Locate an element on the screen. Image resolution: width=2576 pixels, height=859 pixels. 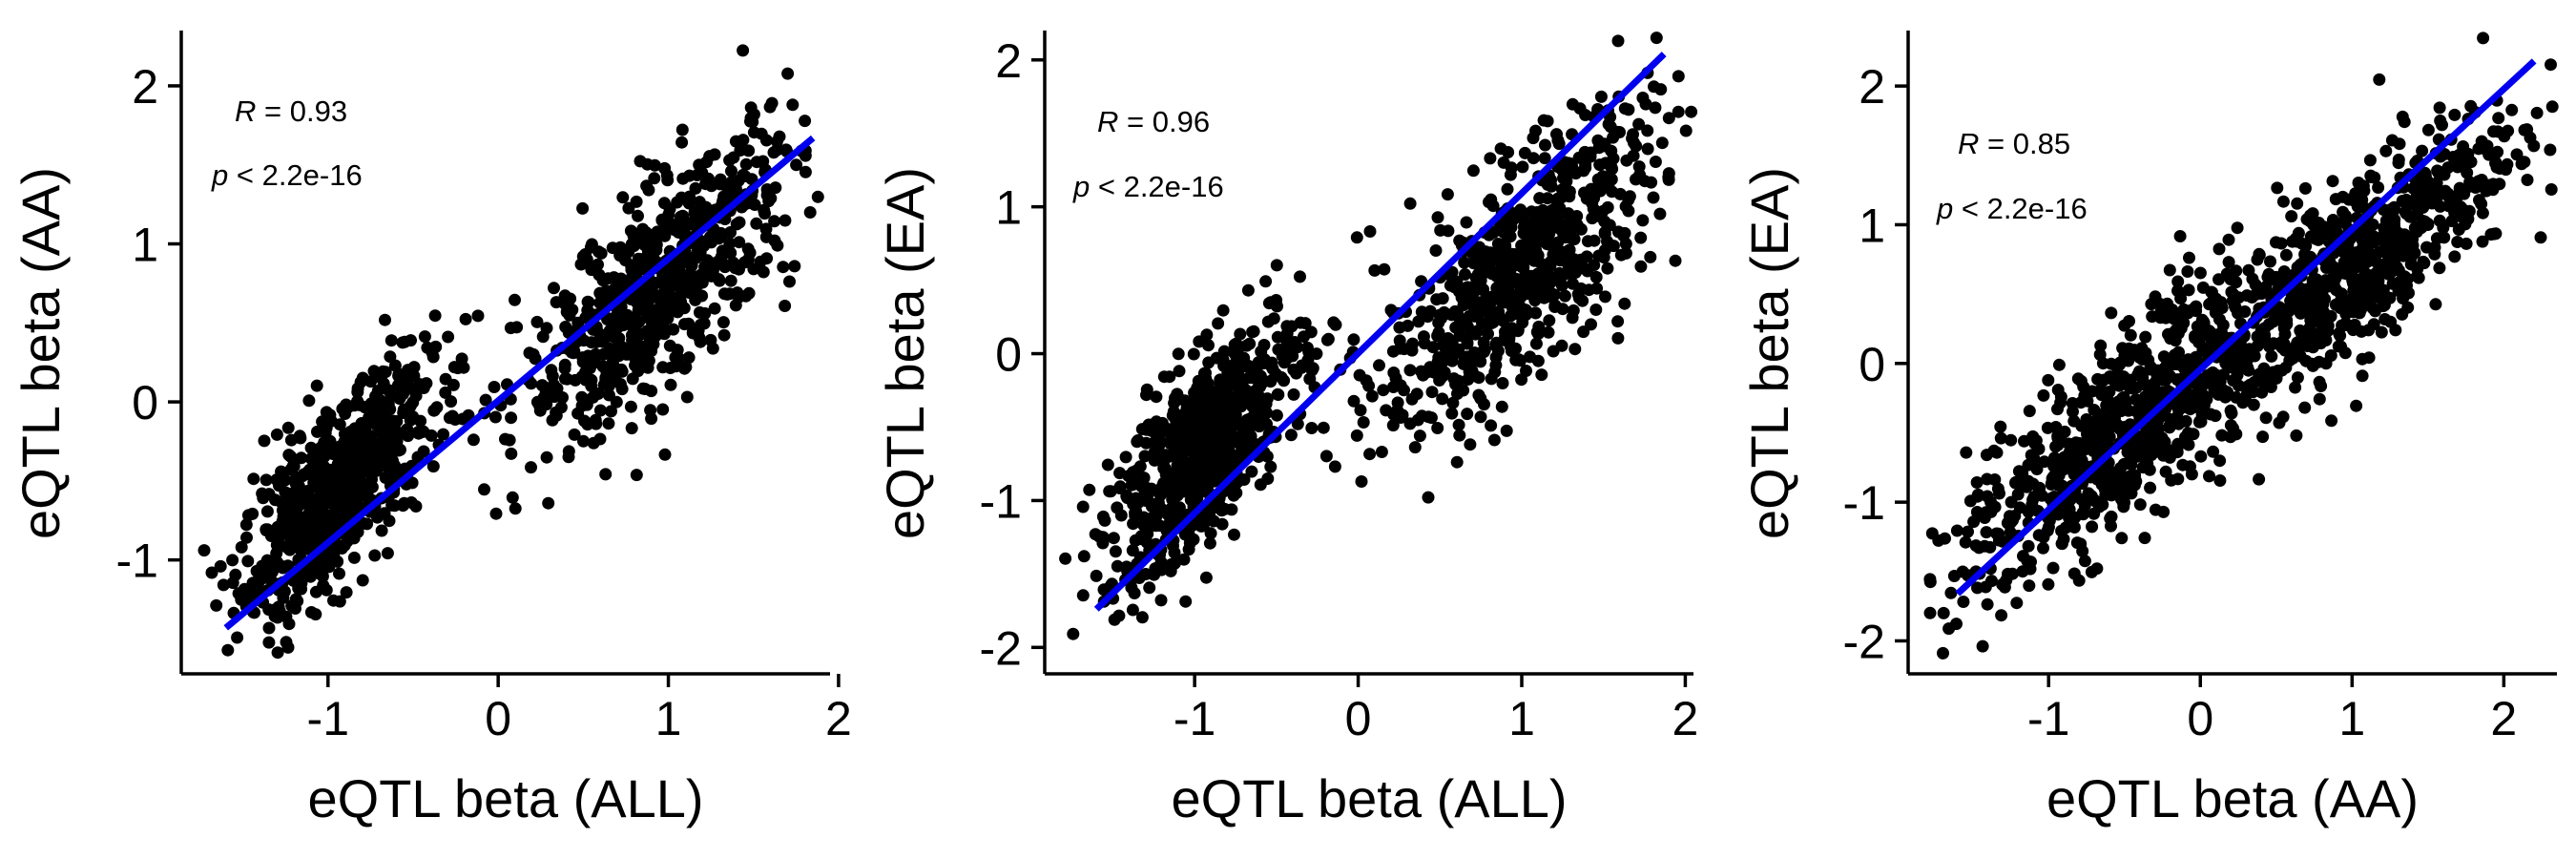
y-ticks: -2 -1 0 1 2 is located at coordinates (1875, 364).